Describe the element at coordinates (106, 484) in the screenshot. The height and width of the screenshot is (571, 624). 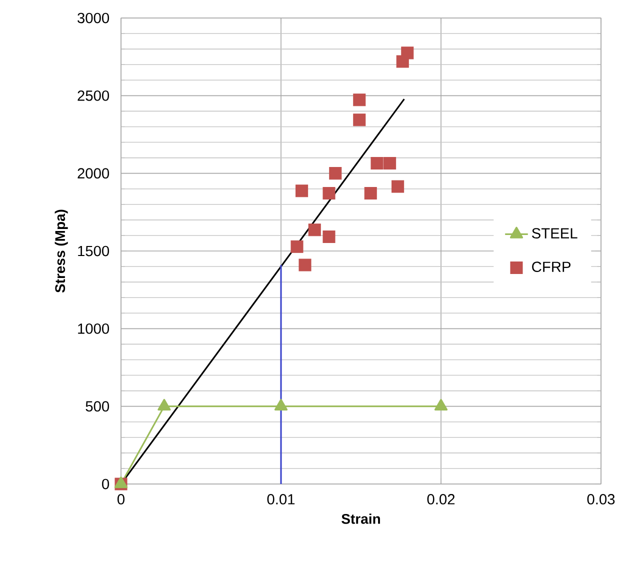
I see `y-tick-label: 0` at that location.